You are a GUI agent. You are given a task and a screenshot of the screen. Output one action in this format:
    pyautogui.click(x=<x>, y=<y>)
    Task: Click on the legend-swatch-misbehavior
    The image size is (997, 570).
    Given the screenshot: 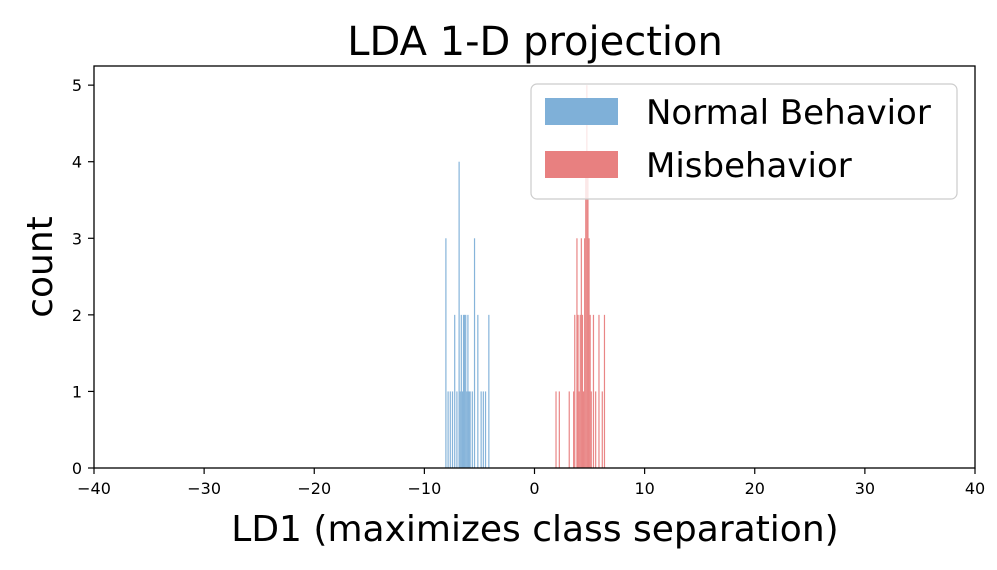 What is the action you would take?
    pyautogui.click(x=581, y=164)
    